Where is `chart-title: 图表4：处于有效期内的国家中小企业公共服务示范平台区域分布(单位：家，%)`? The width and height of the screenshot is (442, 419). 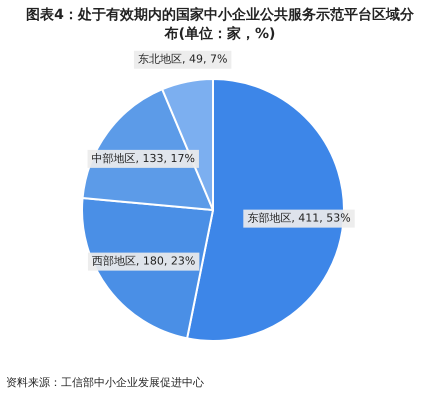
chart-title: 图表4：处于有效期内的国家中小企业公共服务示范平台区域分布(单位：家，%) is located at coordinates (220, 25).